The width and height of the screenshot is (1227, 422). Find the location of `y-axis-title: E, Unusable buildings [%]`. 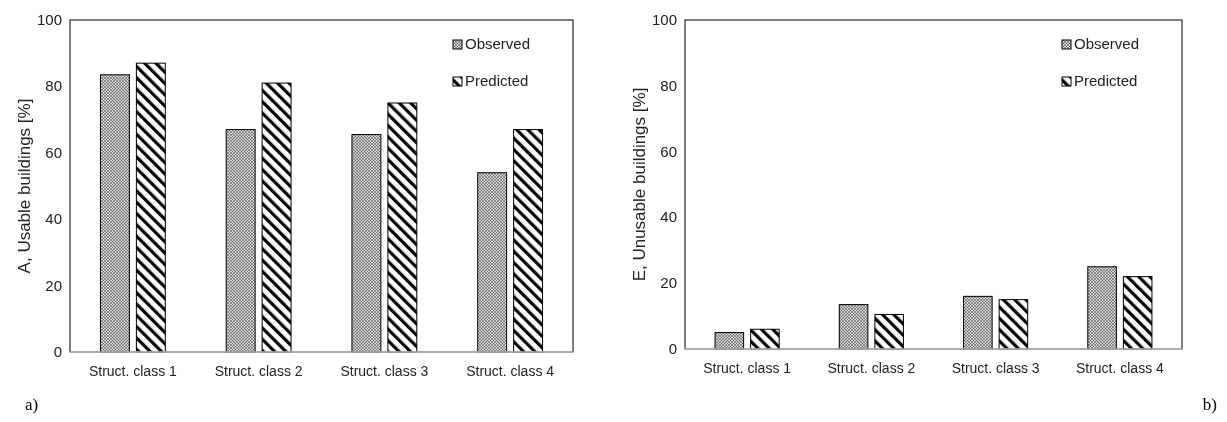

y-axis-title: E, Unusable buildings [%] is located at coordinates (639, 184).